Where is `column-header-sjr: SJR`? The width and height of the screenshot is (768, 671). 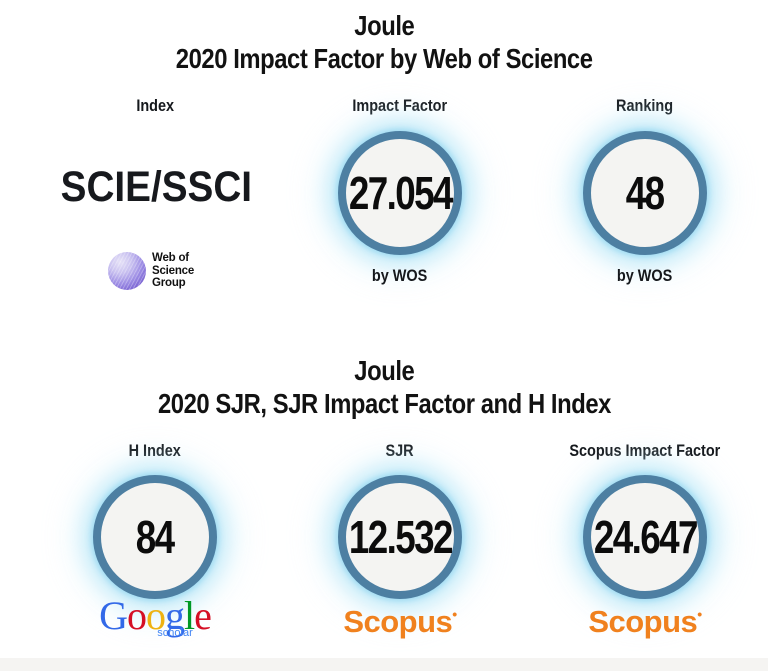
column-header-sjr: SJR is located at coordinates (400, 451).